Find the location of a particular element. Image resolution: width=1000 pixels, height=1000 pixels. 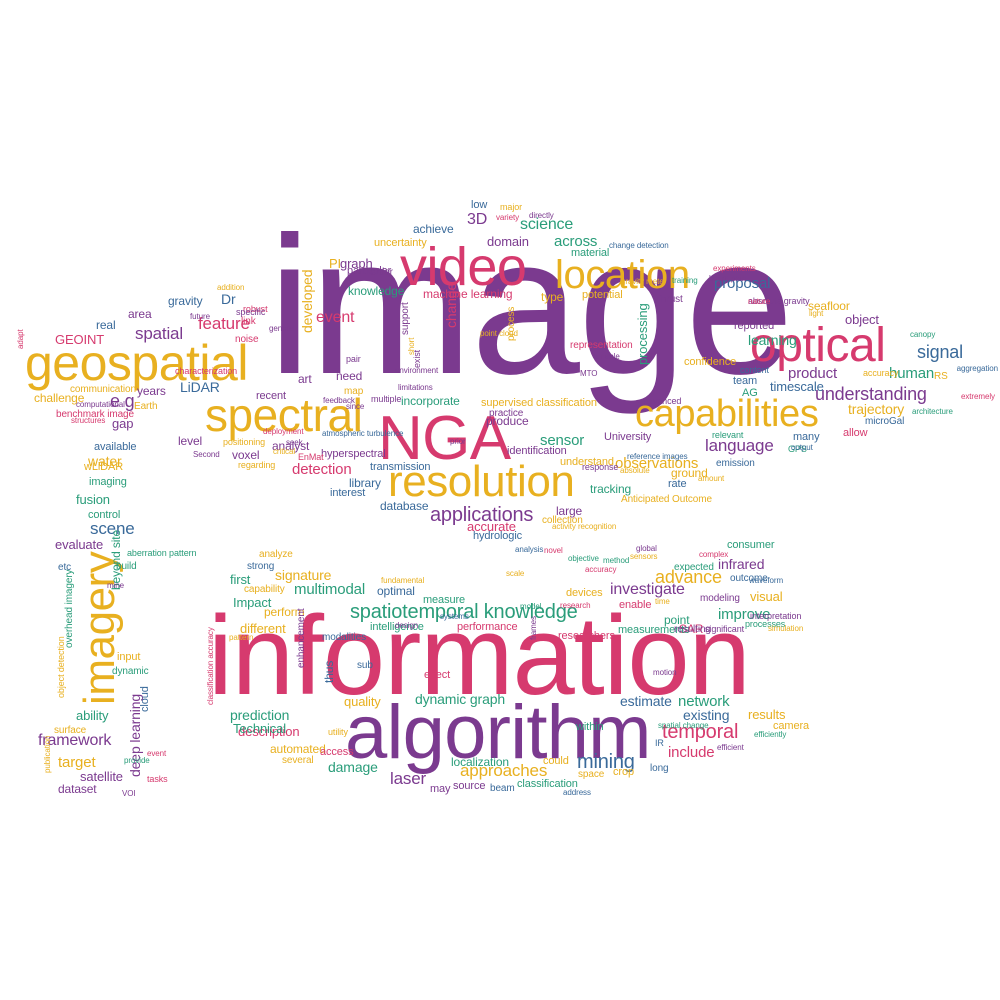

word-classification-accuracy: classification accuracy is located at coordinates (210, 666).